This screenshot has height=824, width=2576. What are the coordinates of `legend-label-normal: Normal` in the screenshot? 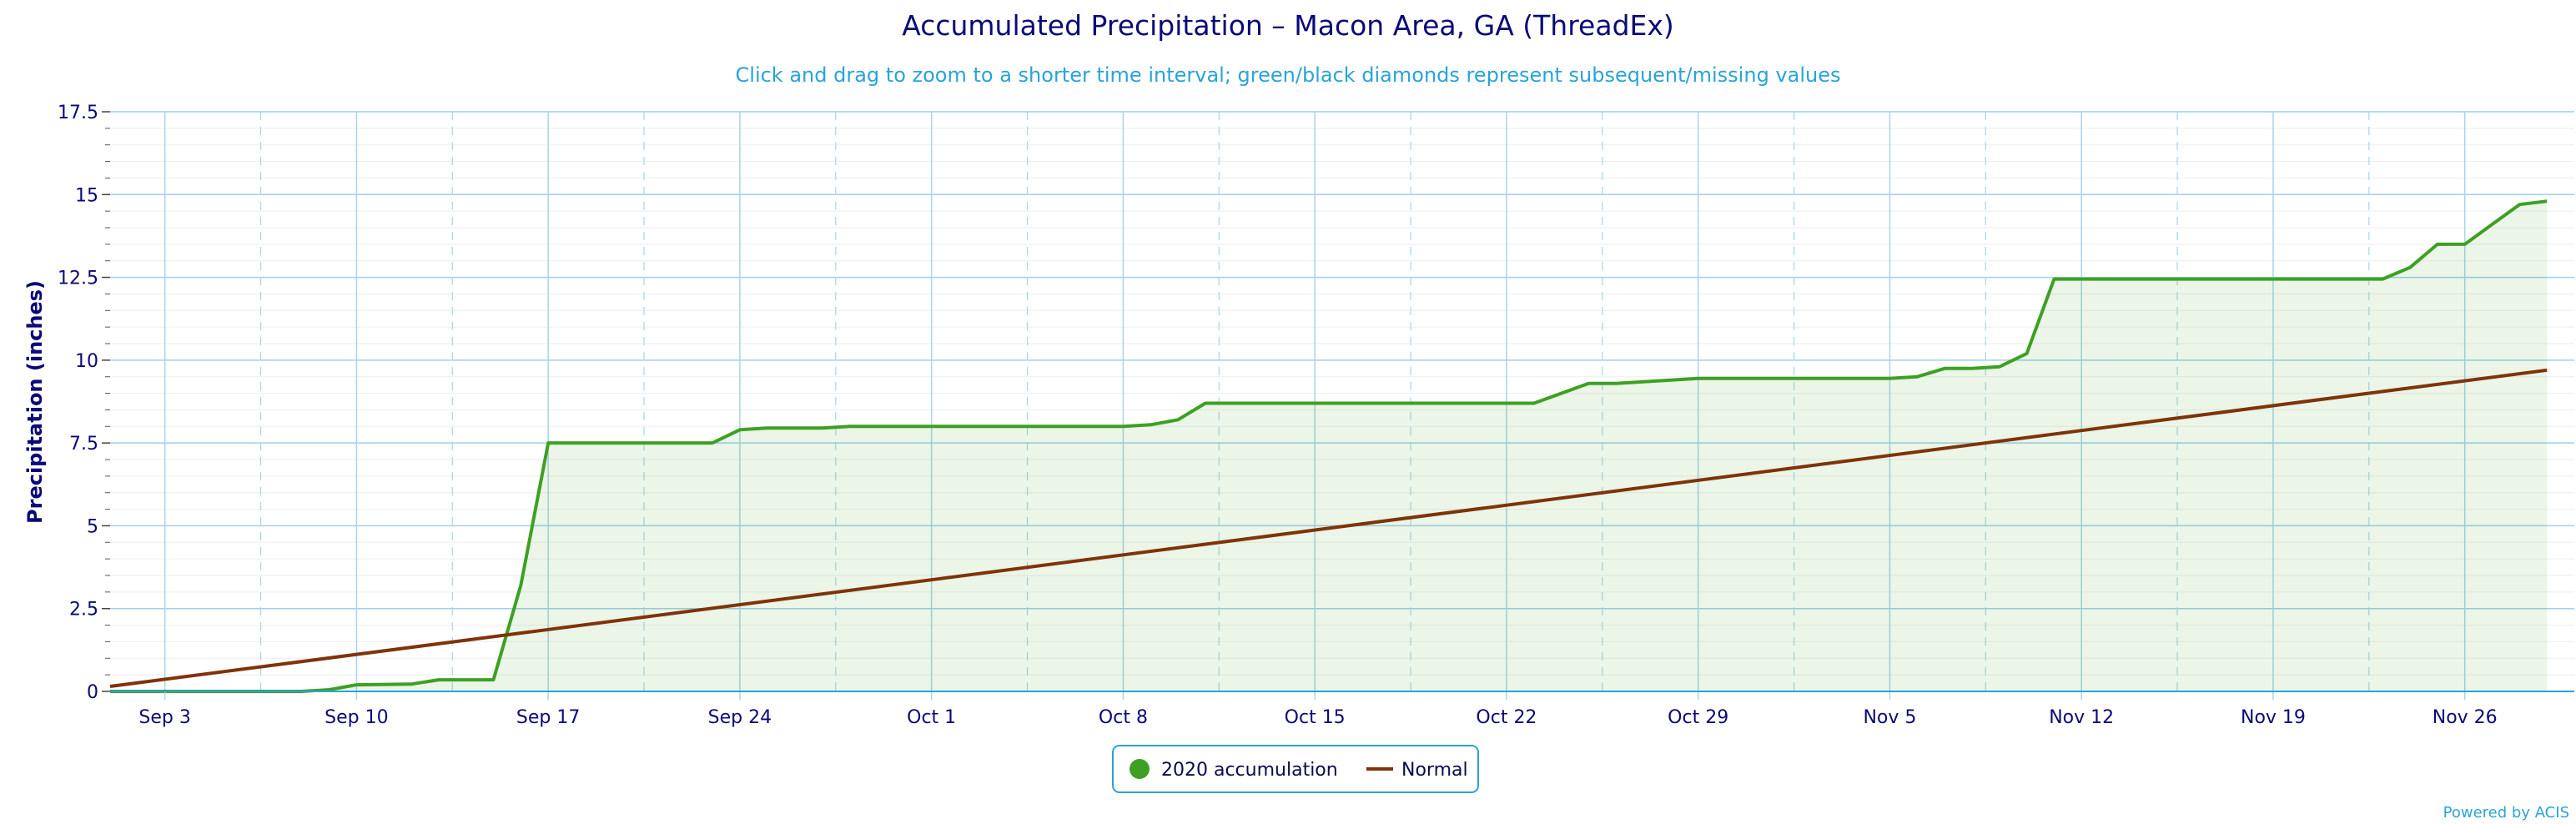 It's located at (1434, 770).